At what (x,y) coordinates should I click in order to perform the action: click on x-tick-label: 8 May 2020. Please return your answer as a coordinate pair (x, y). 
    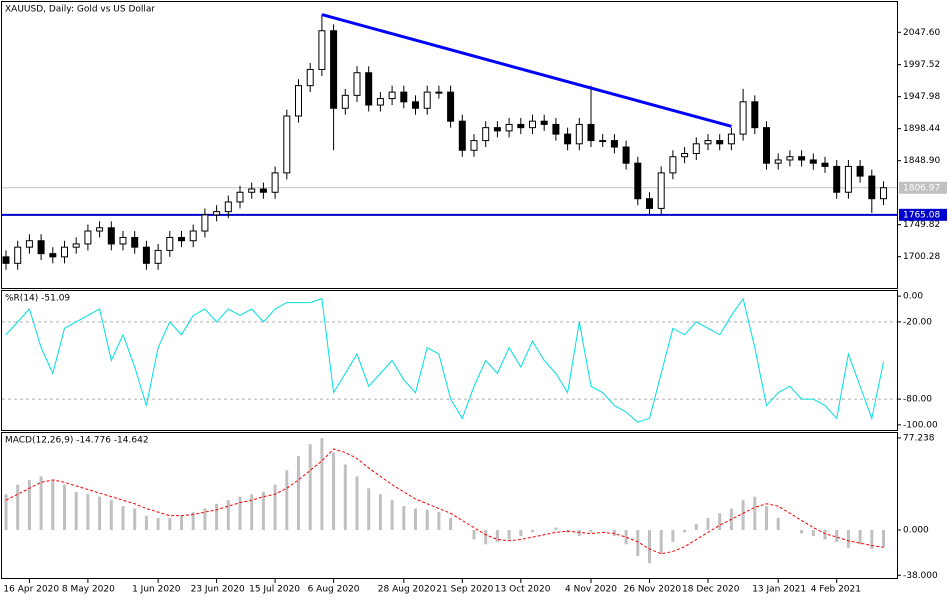
    Looking at the image, I should click on (88, 590).